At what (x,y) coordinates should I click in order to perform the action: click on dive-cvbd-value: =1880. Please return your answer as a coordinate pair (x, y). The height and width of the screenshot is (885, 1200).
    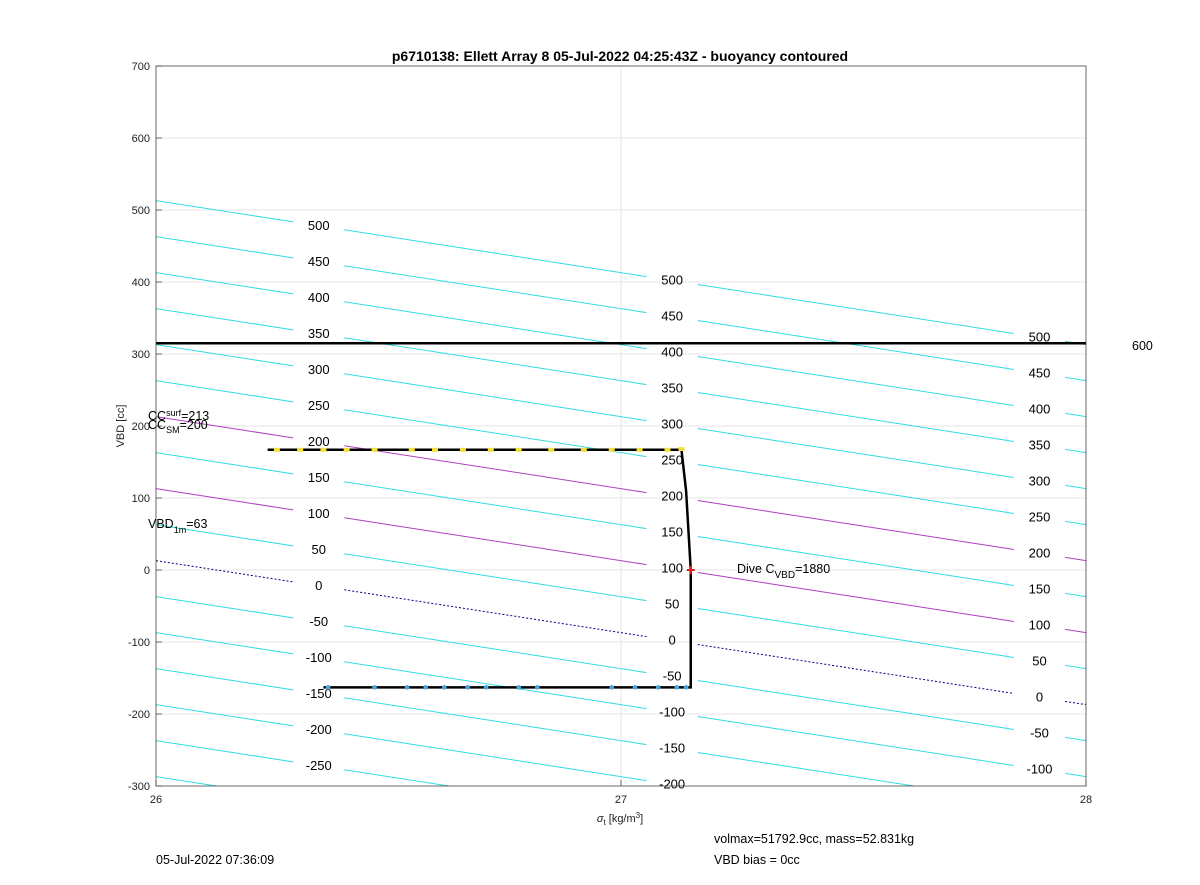
    Looking at the image, I should click on (812, 569).